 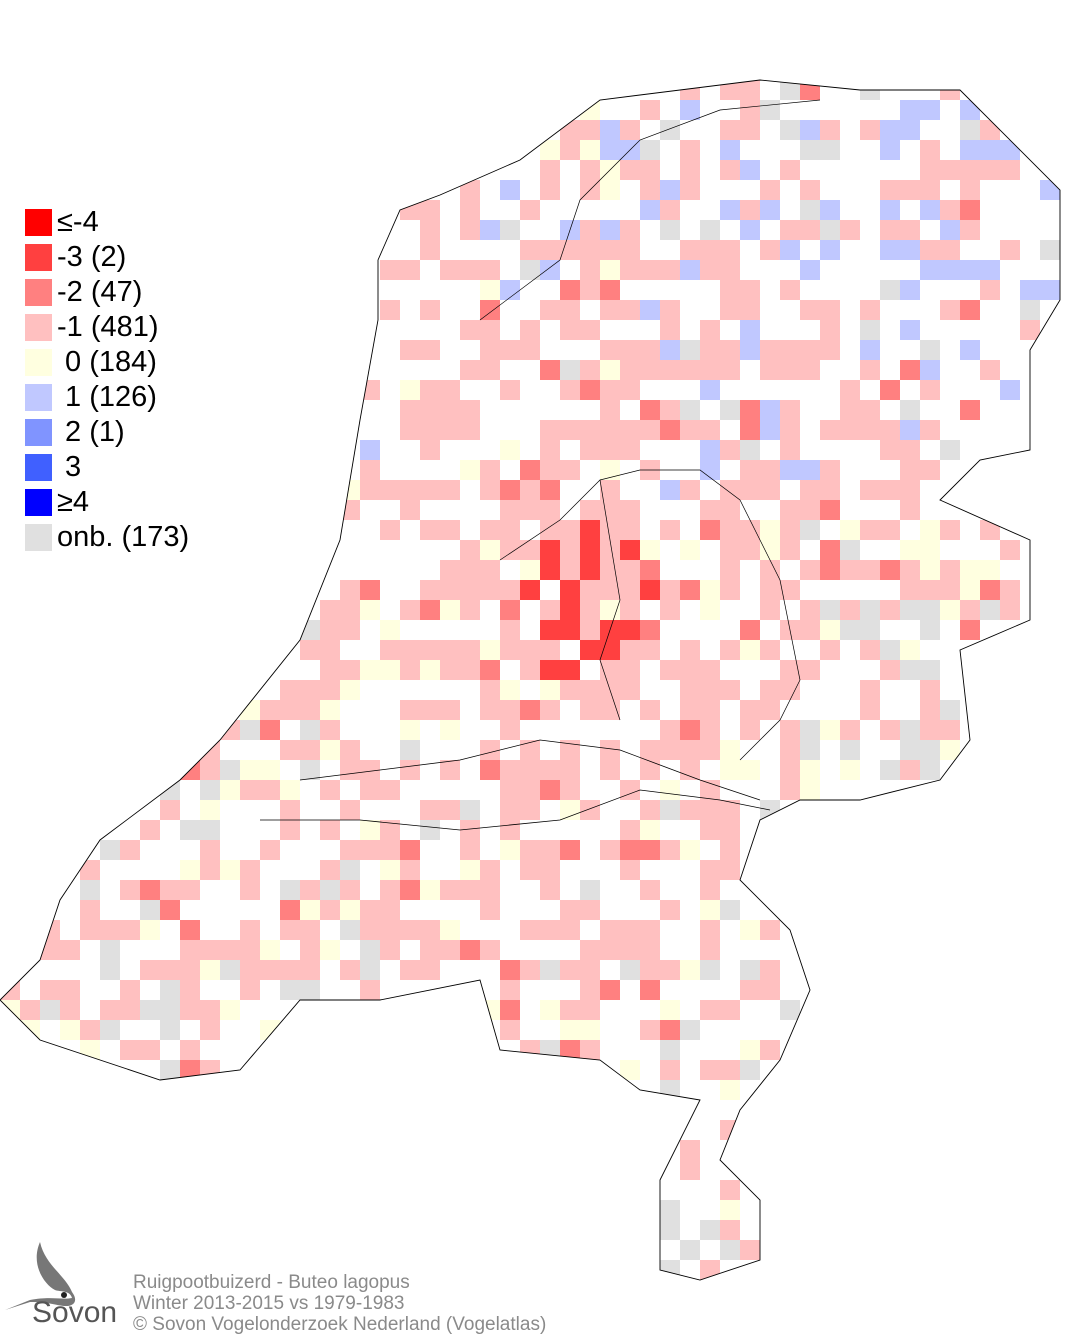 I want to click on legend-item: 0 (184), so click(x=107, y=362).